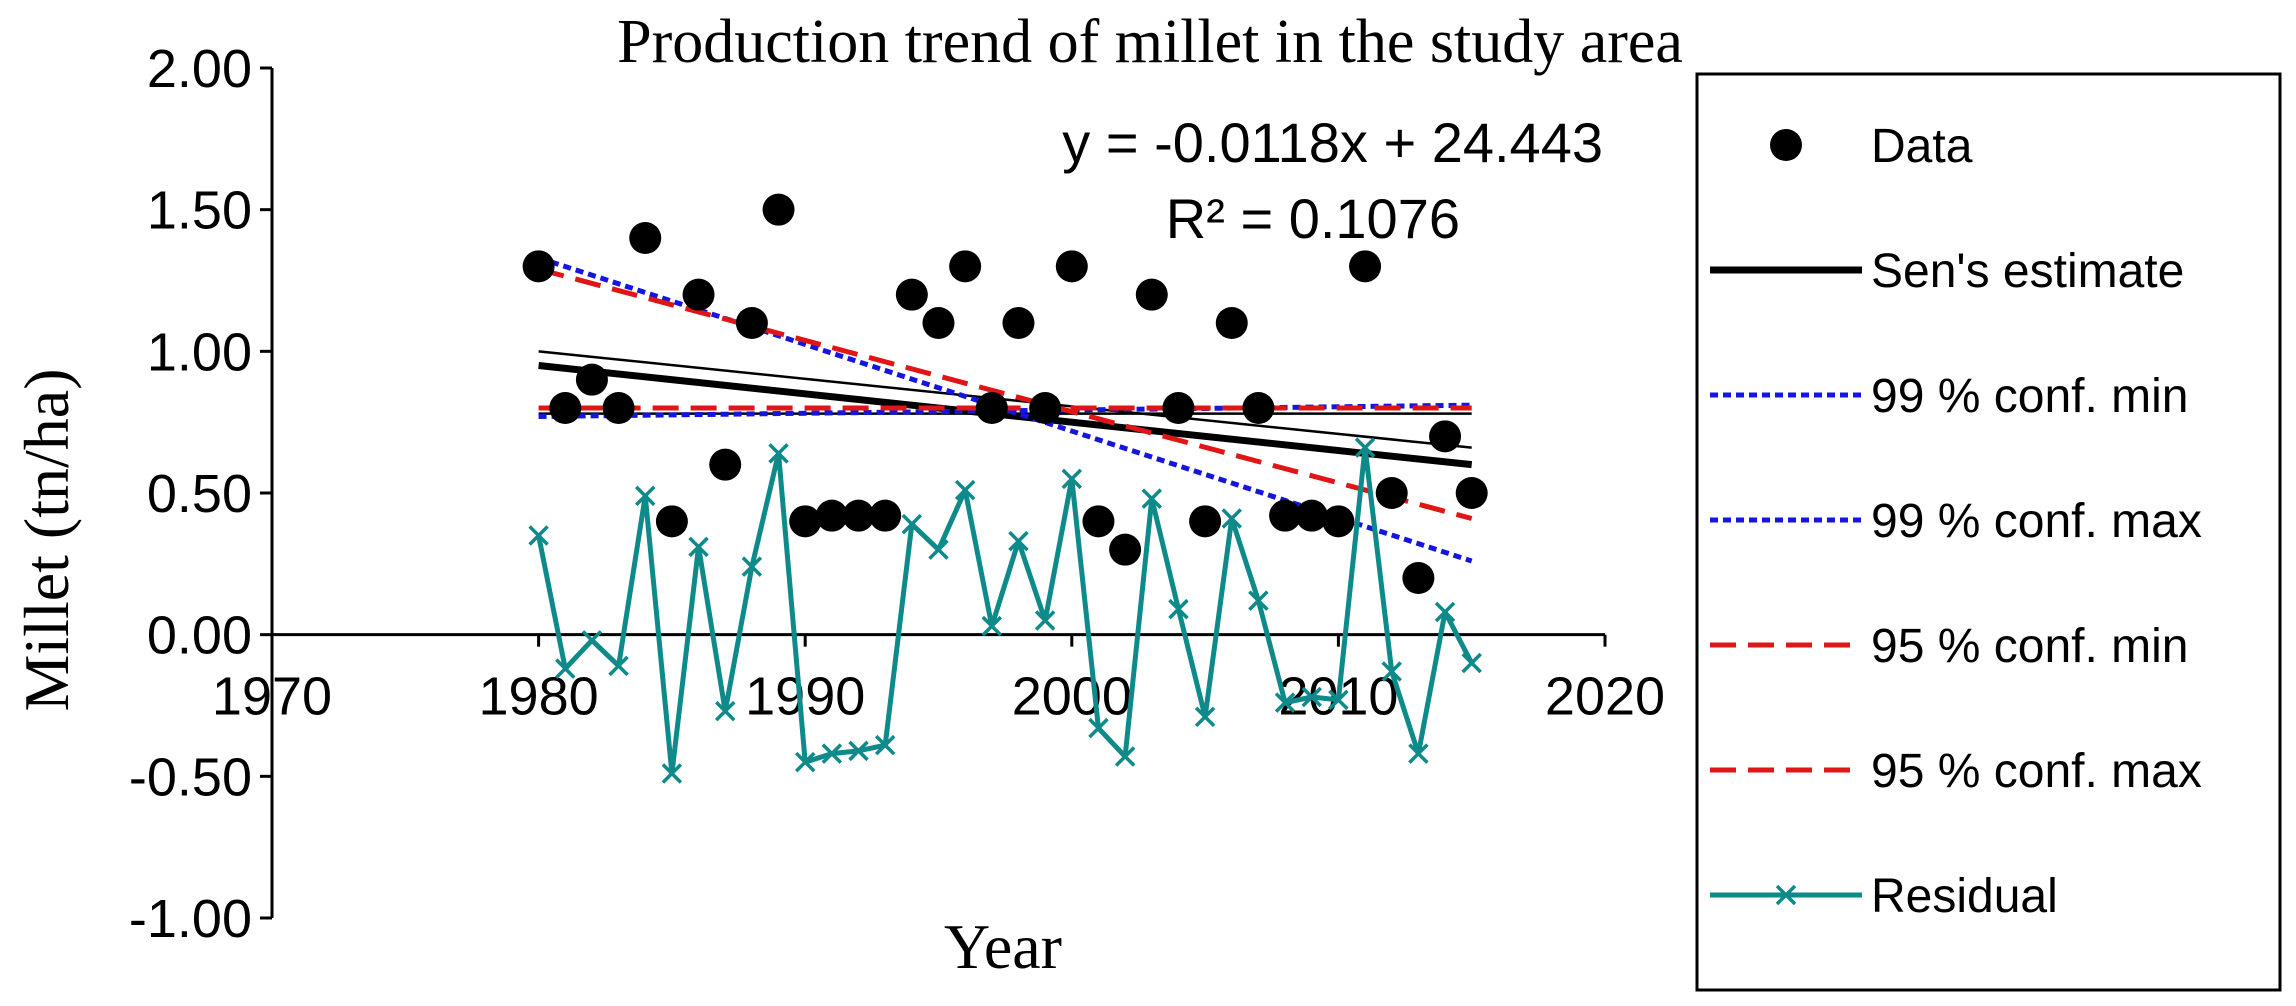  I want to click on y-tick-label: 2.00, so click(199, 69).